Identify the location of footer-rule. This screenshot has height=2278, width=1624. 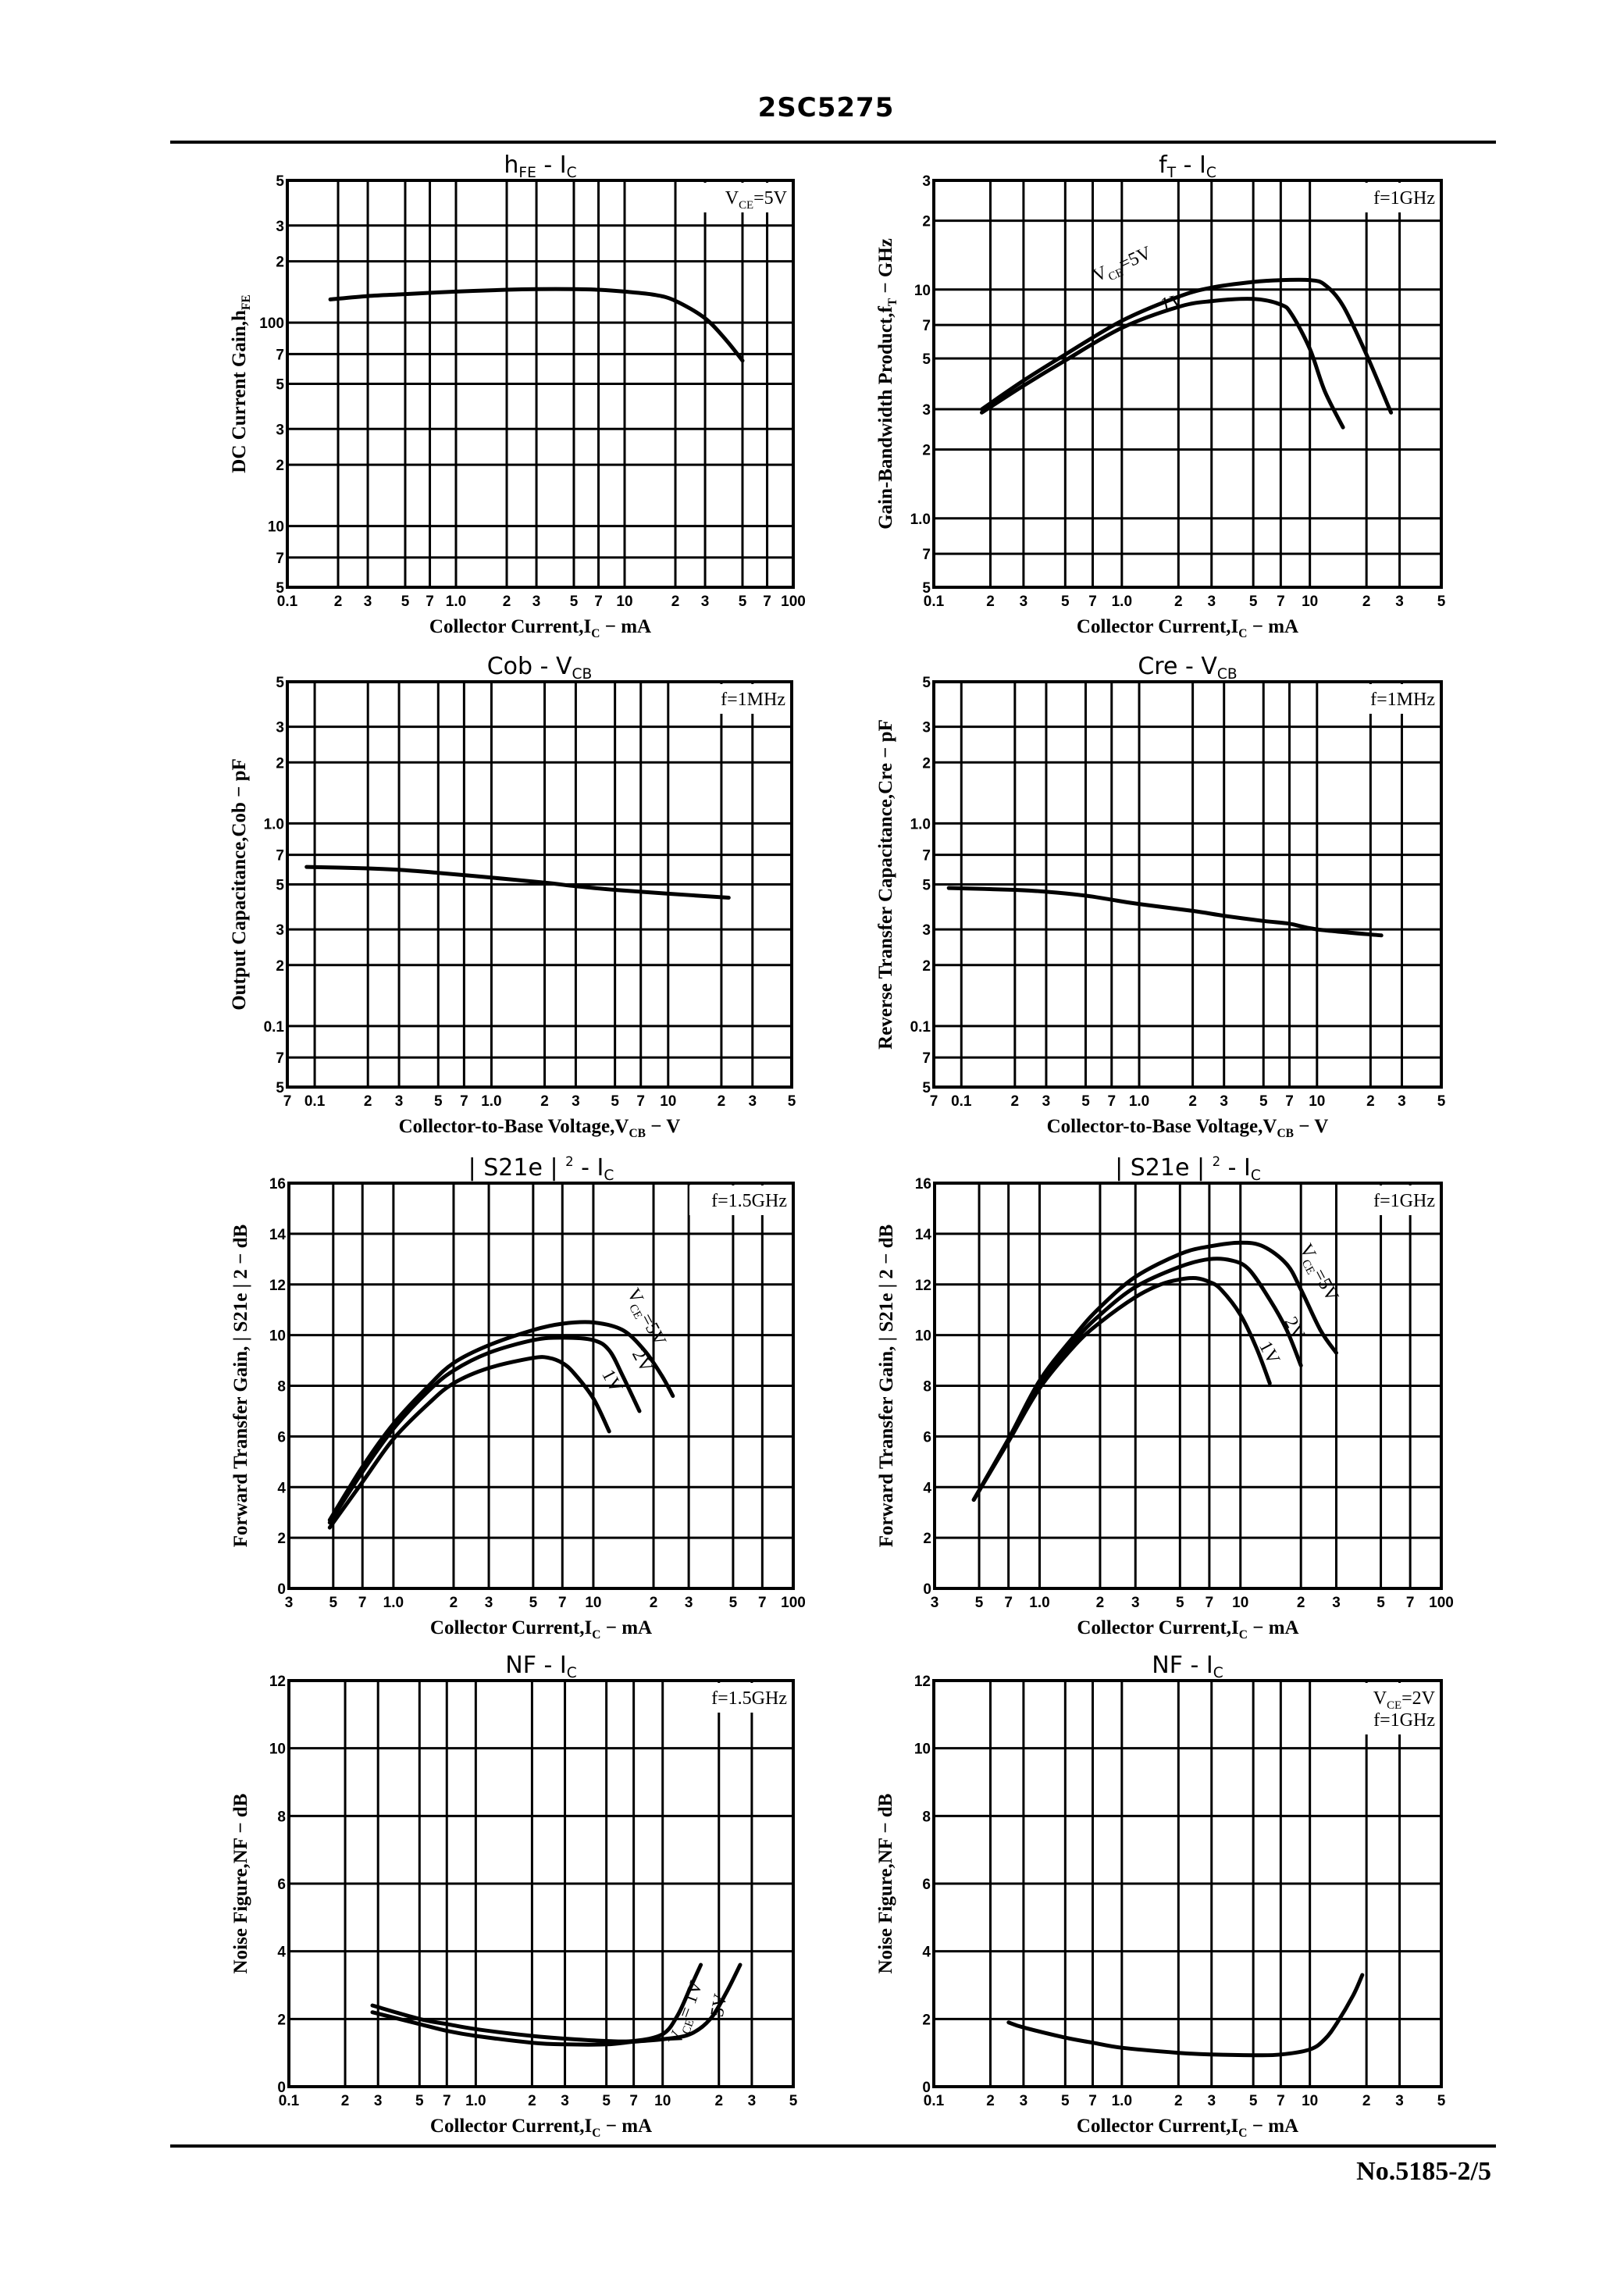
(833, 2146).